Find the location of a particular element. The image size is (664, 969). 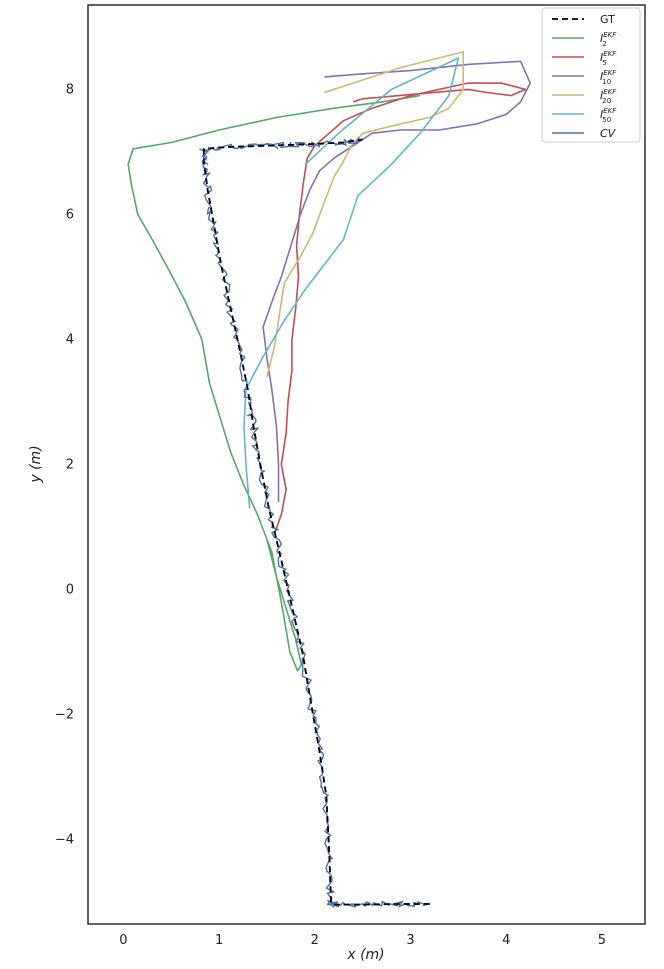

legend-label: IEKF 50 is located at coordinates (608, 115).